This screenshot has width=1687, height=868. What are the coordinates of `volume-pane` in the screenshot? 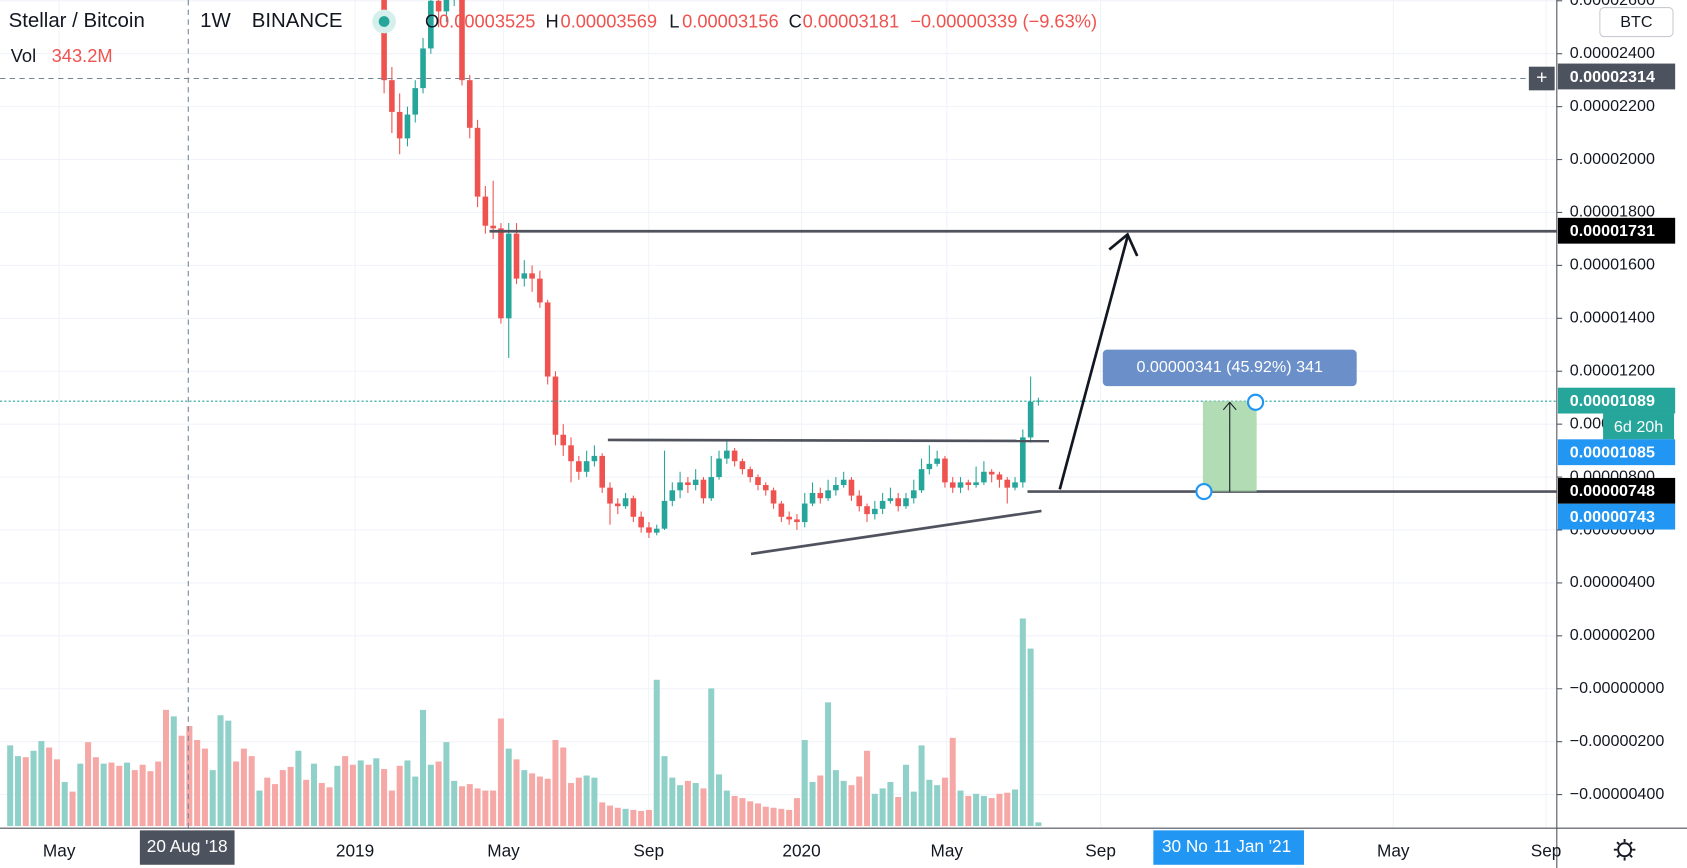 It's located at (524, 722).